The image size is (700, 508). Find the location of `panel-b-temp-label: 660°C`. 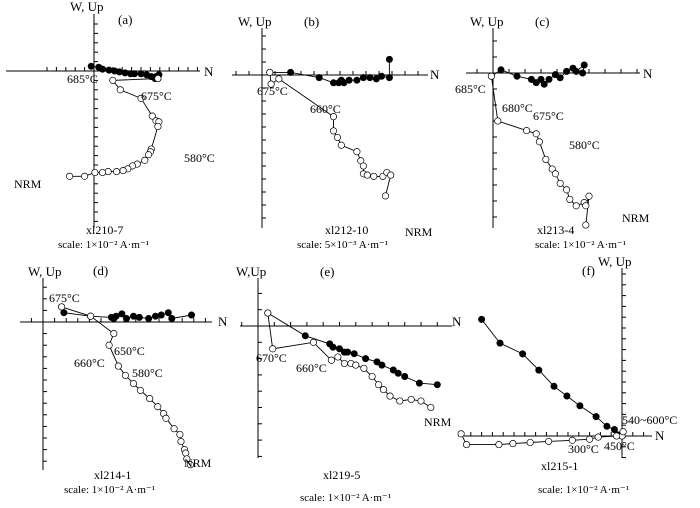

panel-b-temp-label: 660°C is located at coordinates (325, 109).